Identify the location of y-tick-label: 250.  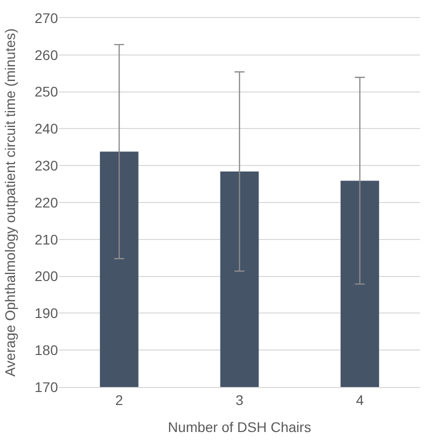
(46, 92).